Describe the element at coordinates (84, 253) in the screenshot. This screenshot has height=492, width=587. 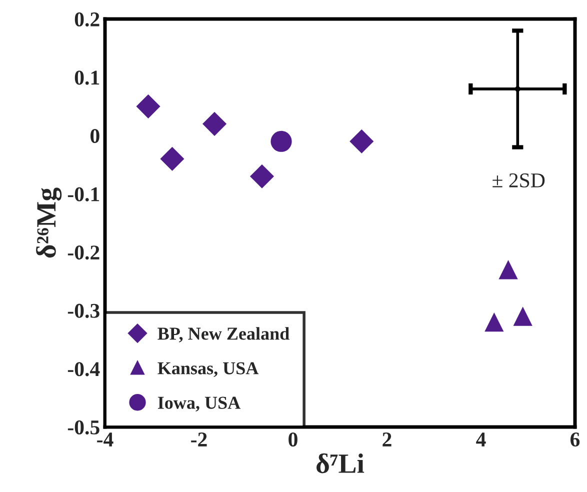
I see `y-tick-label: -0.2` at that location.